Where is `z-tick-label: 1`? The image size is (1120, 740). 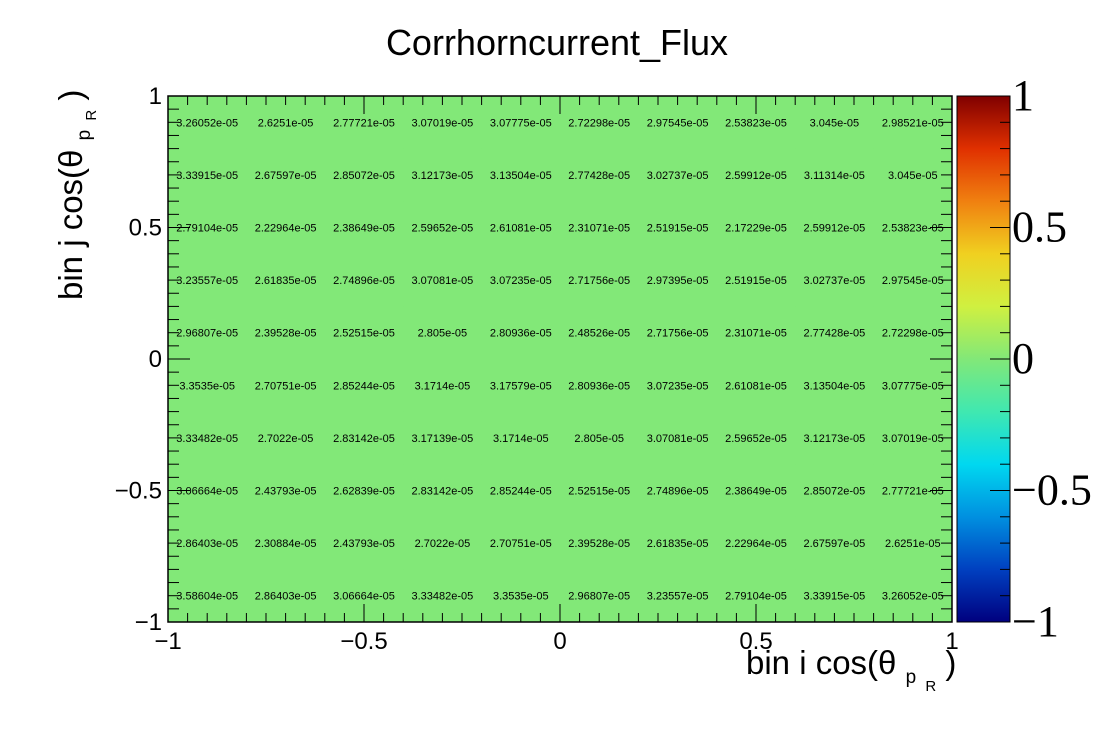 z-tick-label: 1 is located at coordinates (1023, 95).